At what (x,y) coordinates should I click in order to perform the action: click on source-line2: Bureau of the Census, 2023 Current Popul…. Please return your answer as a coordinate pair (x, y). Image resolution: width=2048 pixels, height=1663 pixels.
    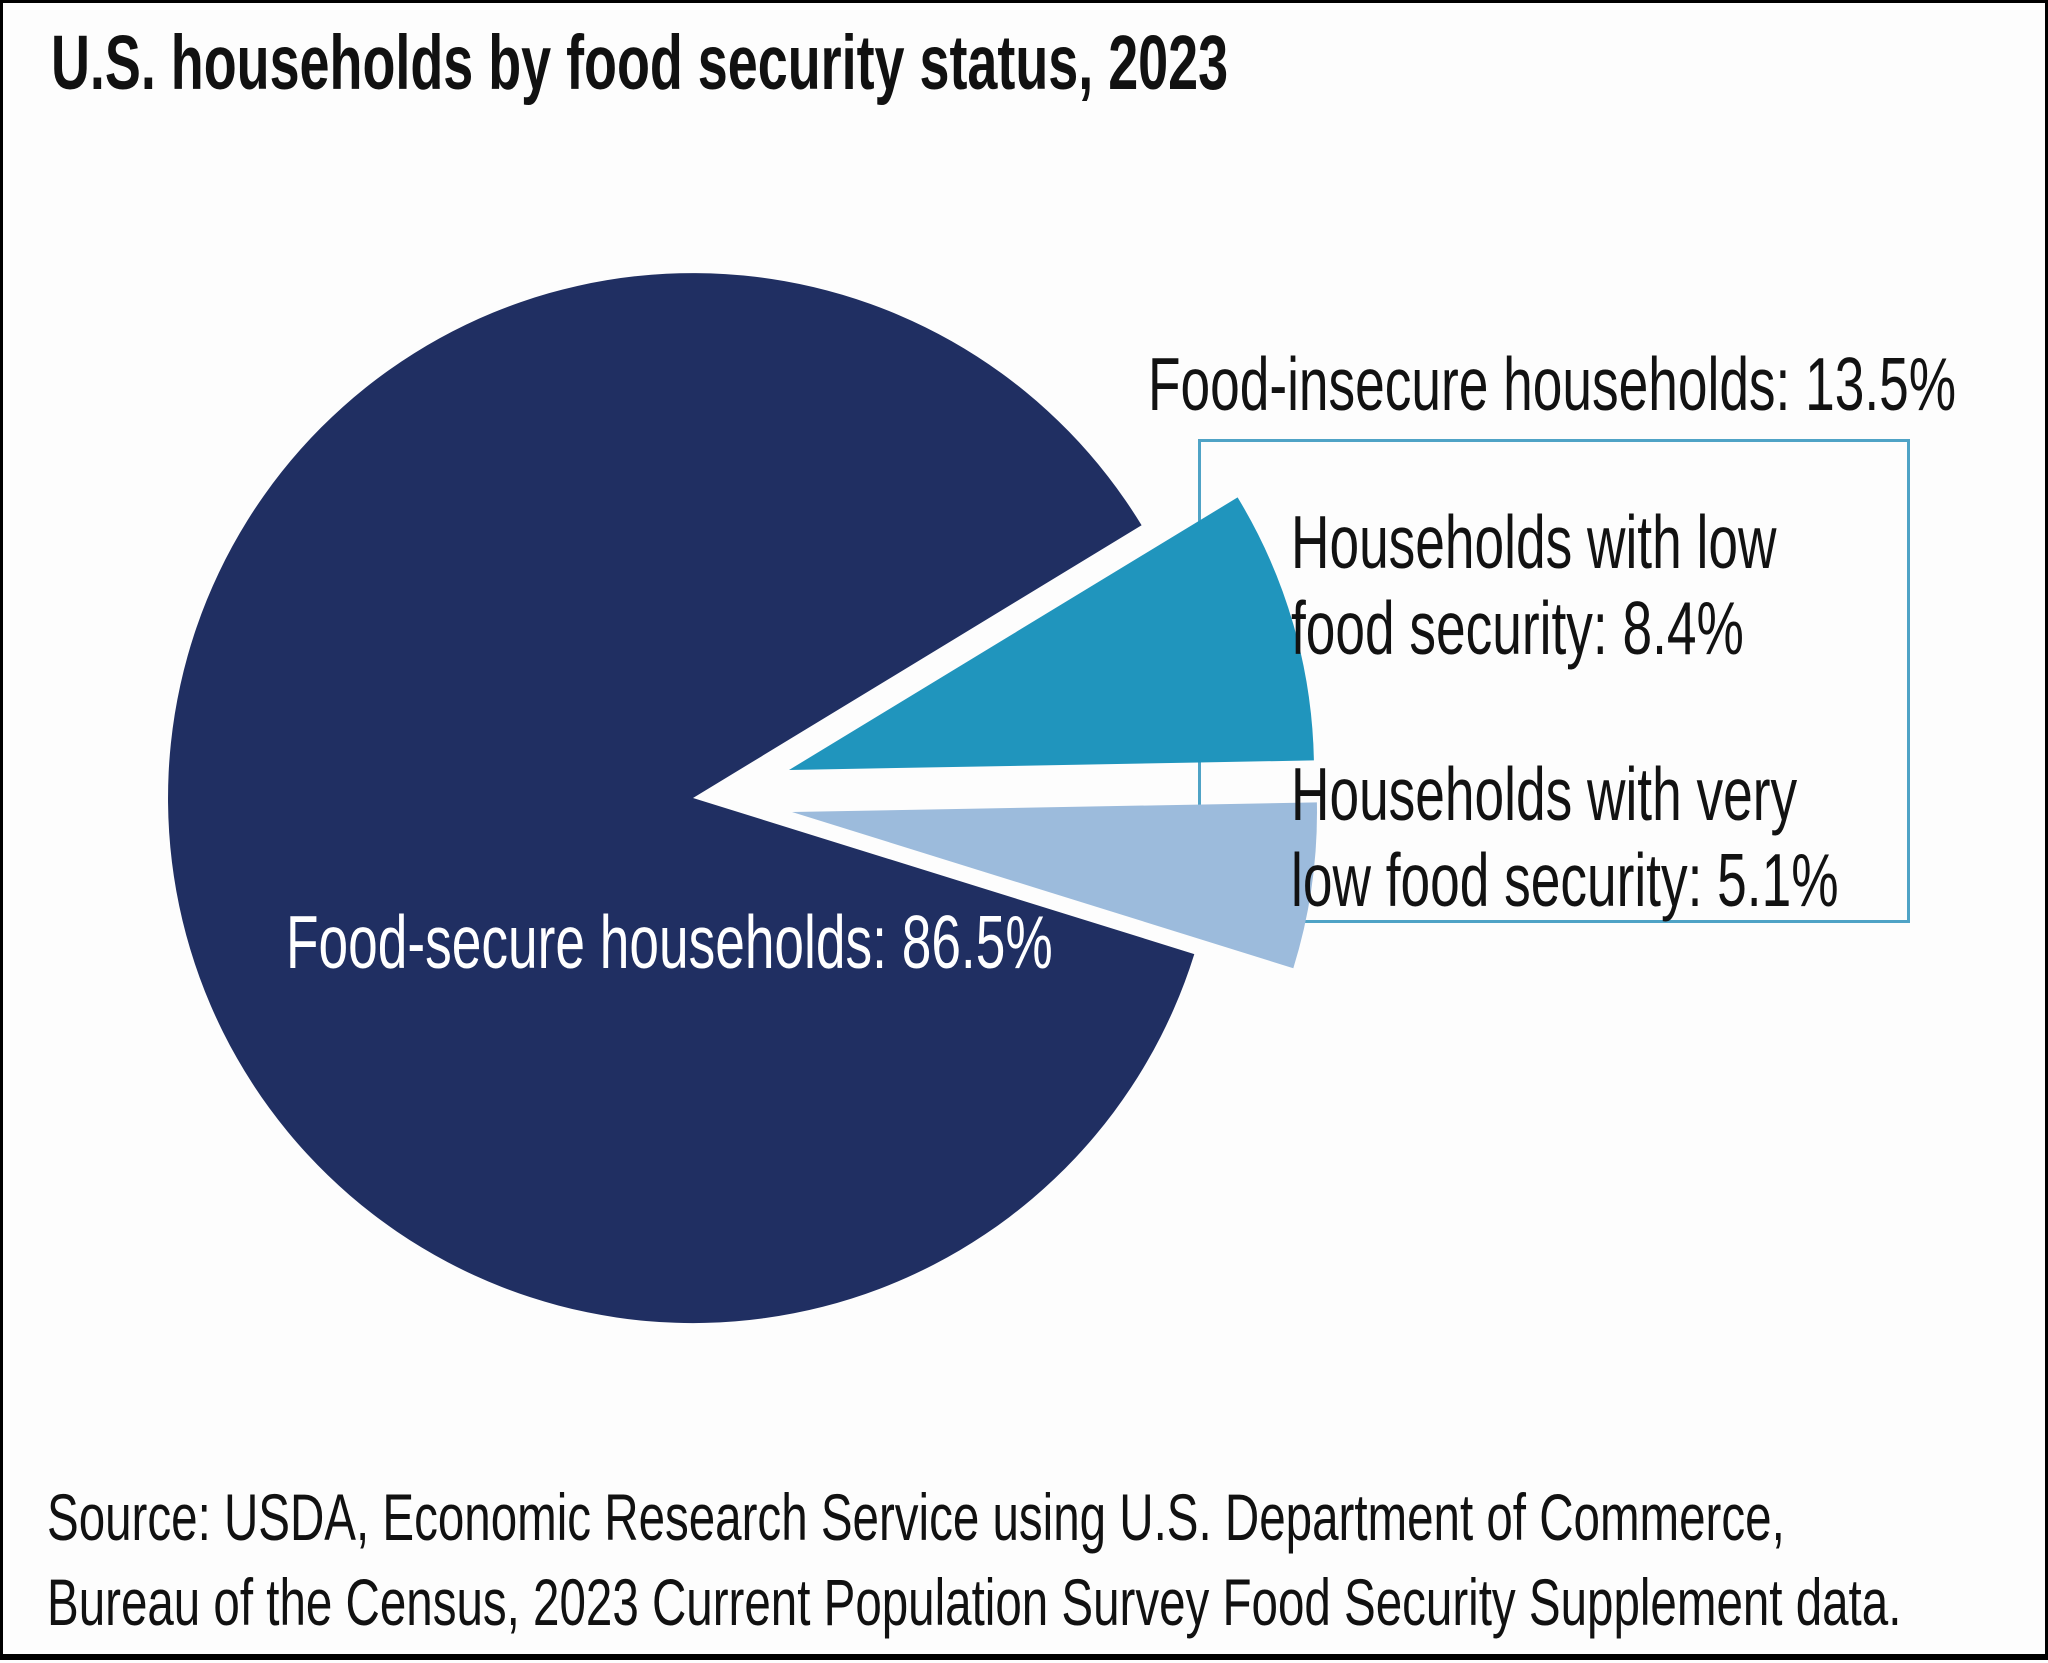
    Looking at the image, I should click on (974, 1602).